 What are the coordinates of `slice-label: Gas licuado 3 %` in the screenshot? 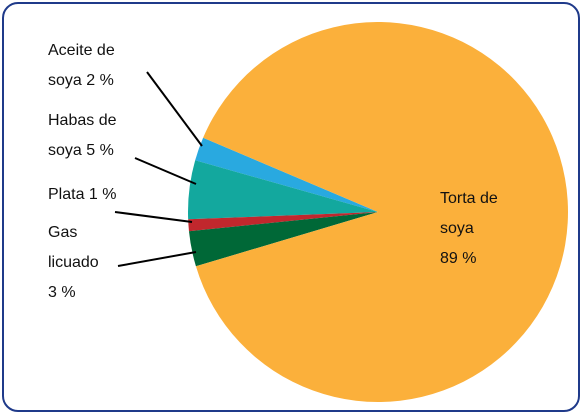 It's located at (83, 263).